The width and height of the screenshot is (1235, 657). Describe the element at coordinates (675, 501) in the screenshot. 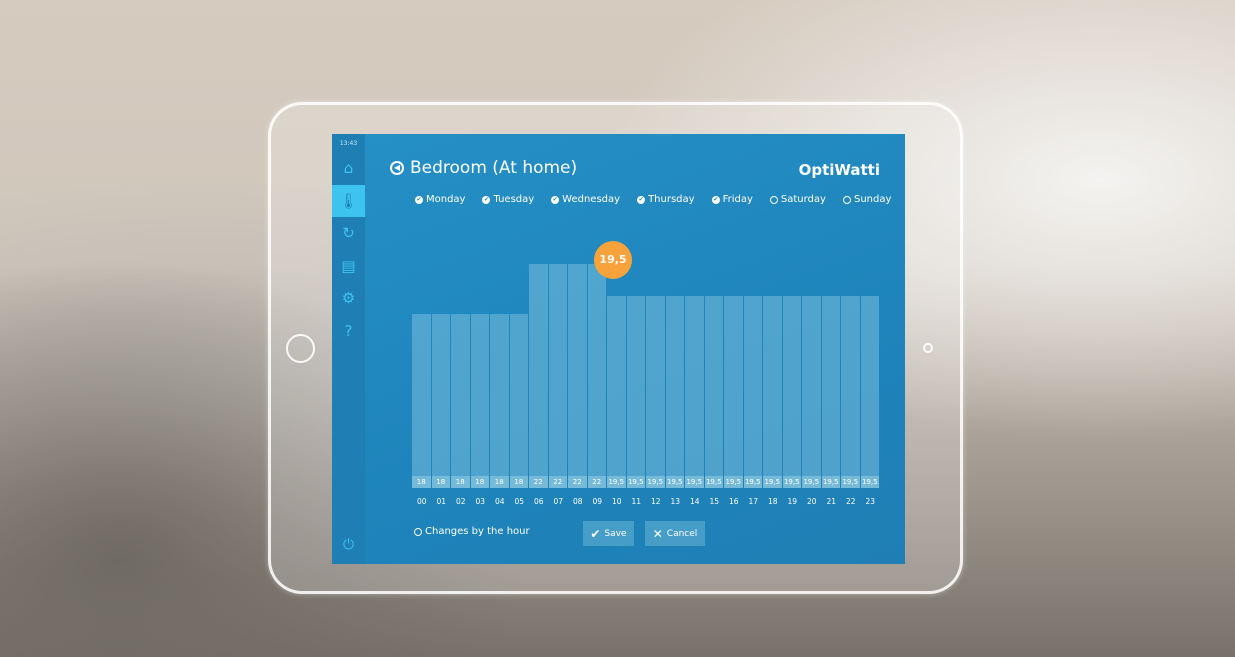

I see `hour-label: 13` at that location.